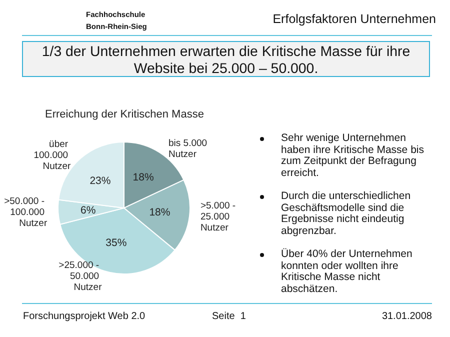 Image resolution: width=450 pixels, height=337 pixels. What do you see at coordinates (84, 316) in the screenshot?
I see `text: Forschungsprojekt Web 2.0` at bounding box center [84, 316].